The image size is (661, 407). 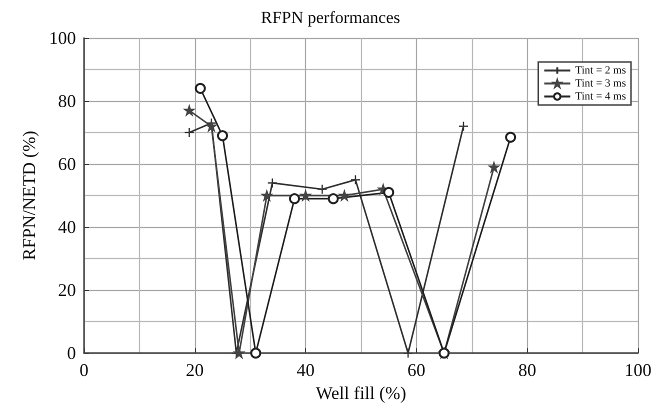 What do you see at coordinates (600, 84) in the screenshot?
I see `legend-label: Tint = 3 ms` at bounding box center [600, 84].